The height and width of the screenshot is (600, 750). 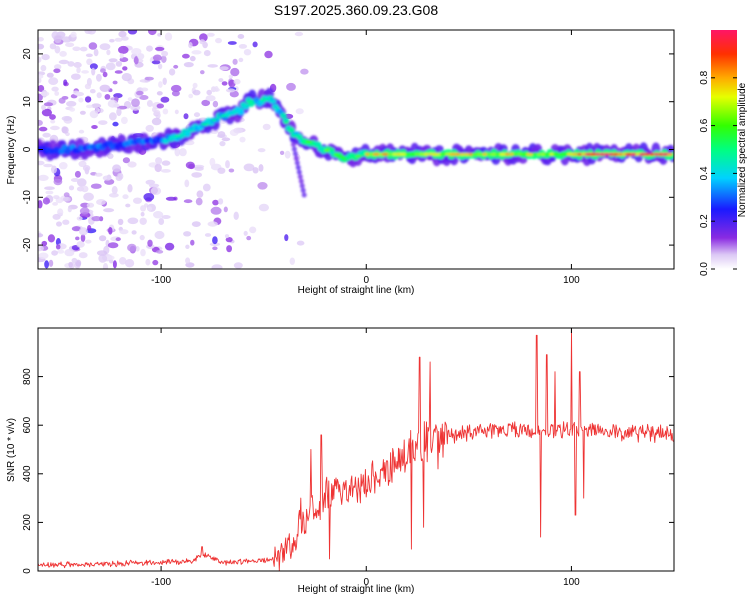 What do you see at coordinates (571, 582) in the screenshot?
I see `snr-xtick-label-2: 100` at bounding box center [571, 582].